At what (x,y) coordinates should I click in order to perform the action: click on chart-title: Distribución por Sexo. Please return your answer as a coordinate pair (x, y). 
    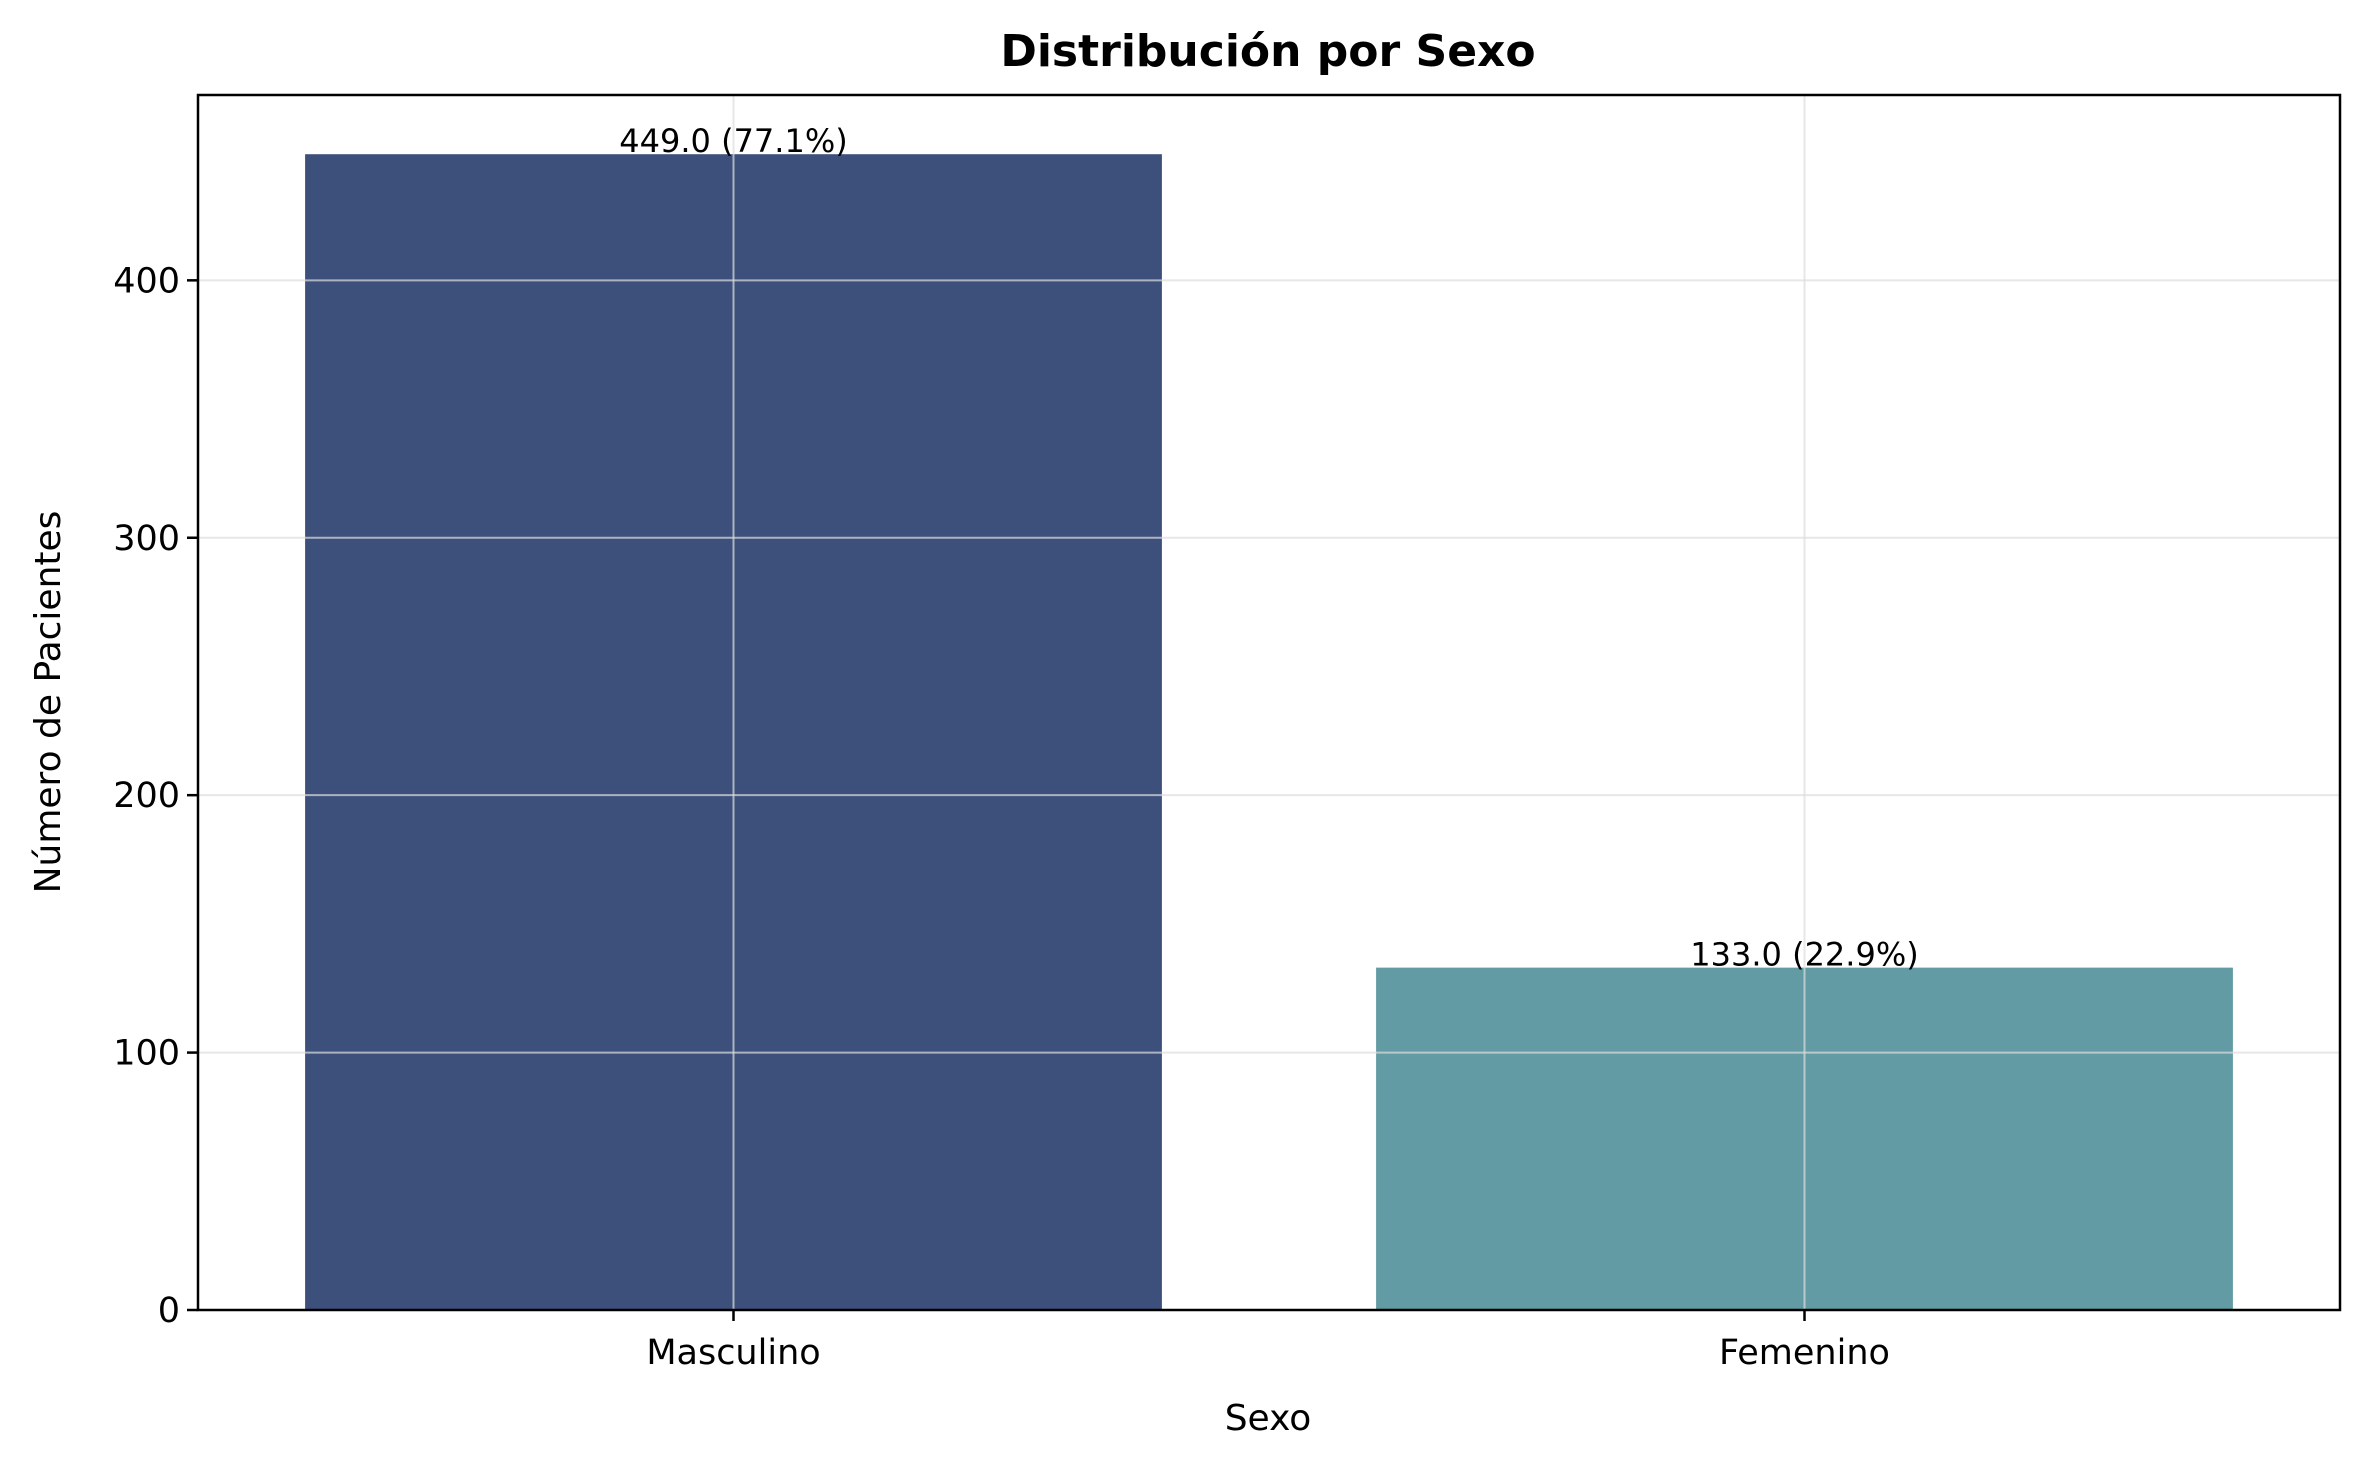
    Looking at the image, I should click on (1267, 51).